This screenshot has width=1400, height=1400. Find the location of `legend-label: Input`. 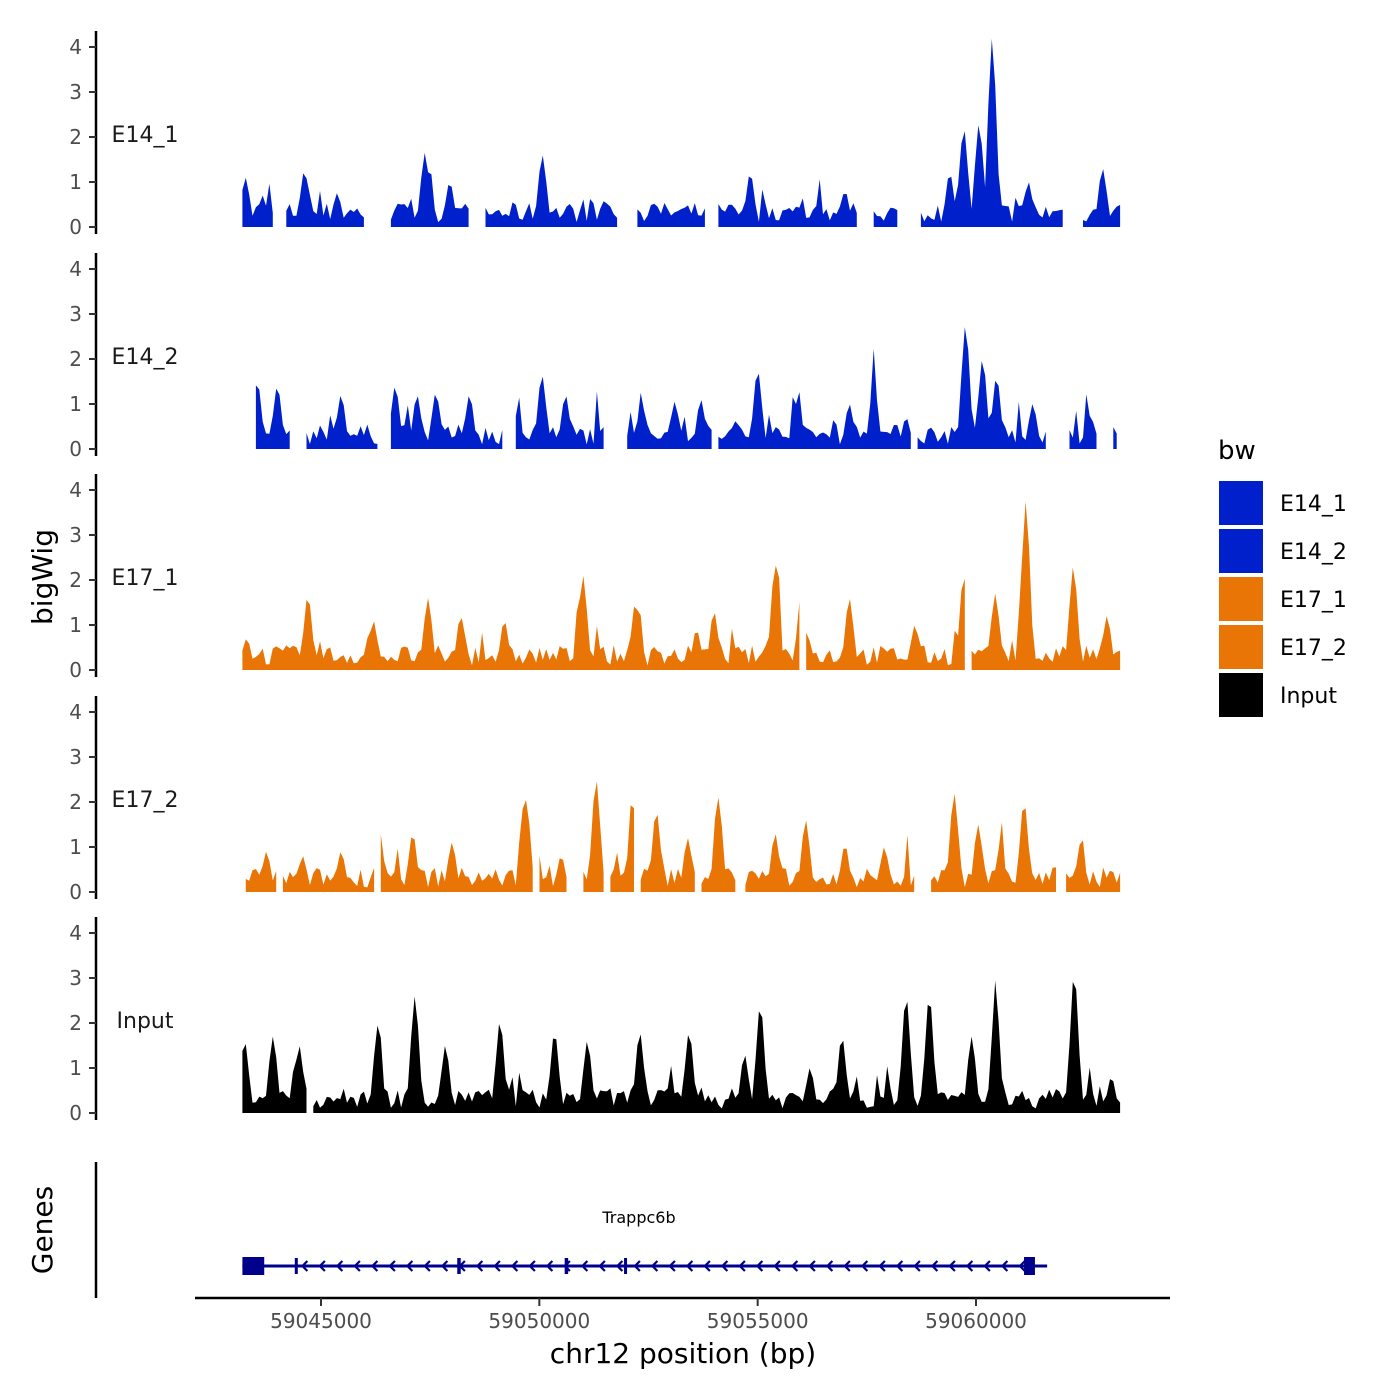

legend-label: Input is located at coordinates (1308, 696).